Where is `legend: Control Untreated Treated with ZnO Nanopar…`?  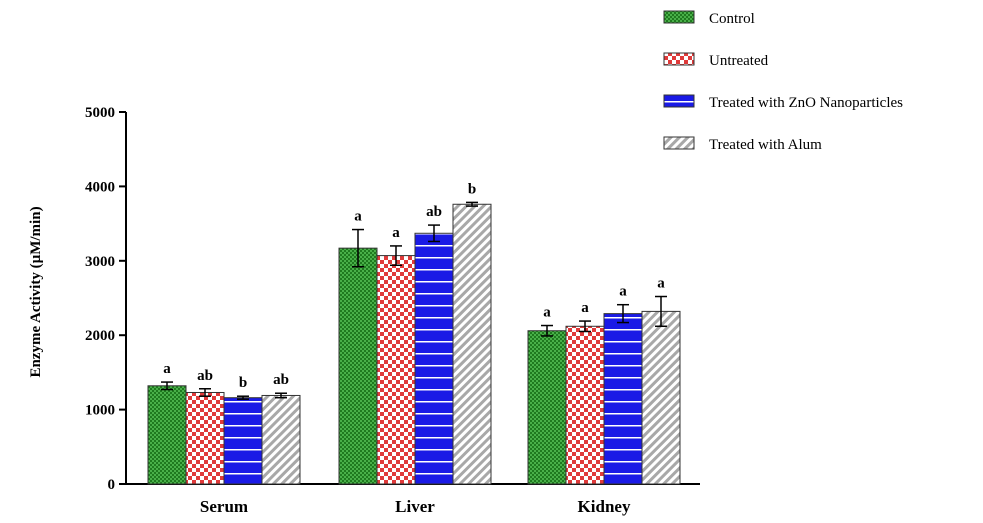
legend: Control Untreated Treated with ZnO Nanopar… is located at coordinates (783, 81).